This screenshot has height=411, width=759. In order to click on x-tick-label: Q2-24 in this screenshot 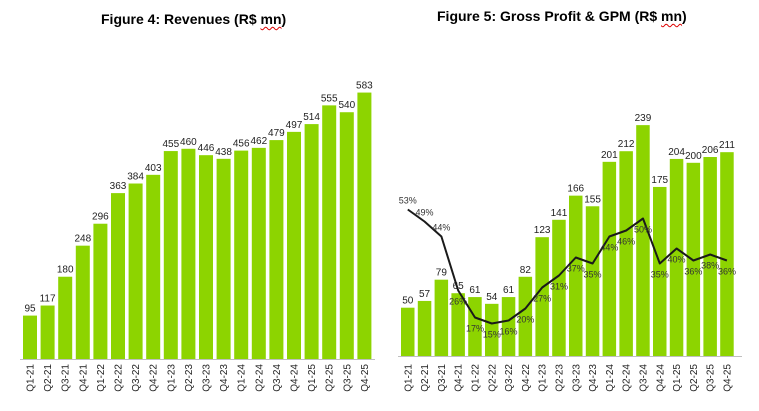, I will do `click(627, 378)`.